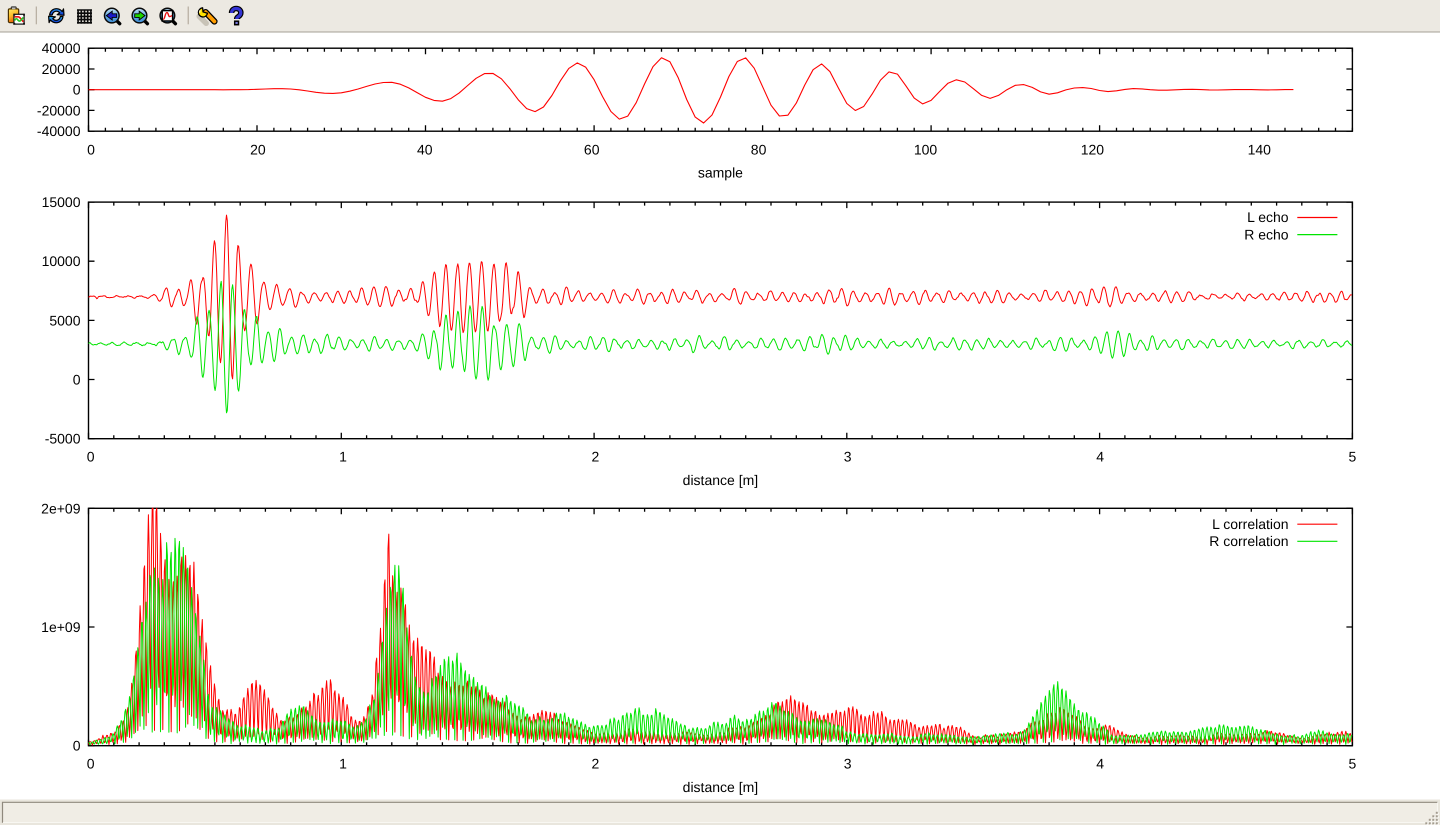 The width and height of the screenshot is (1440, 825). I want to click on svg-text: 2e+09, so click(61, 508).